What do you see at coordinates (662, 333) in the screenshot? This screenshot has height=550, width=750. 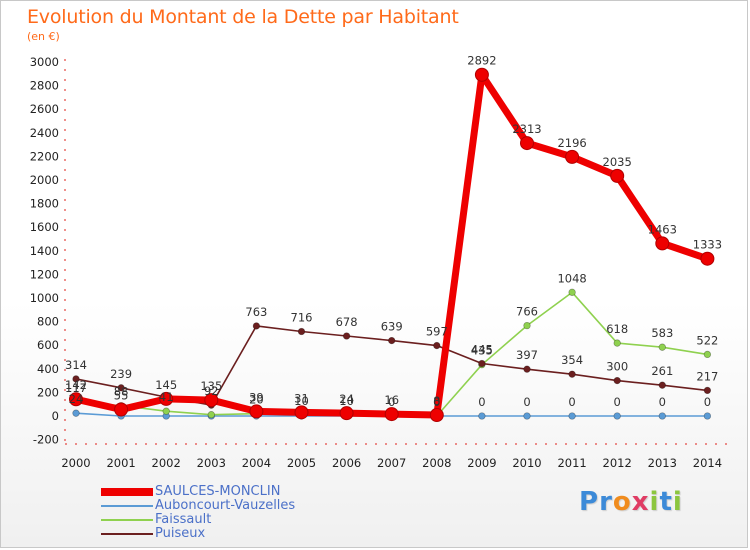 I see `data-label: 583` at bounding box center [662, 333].